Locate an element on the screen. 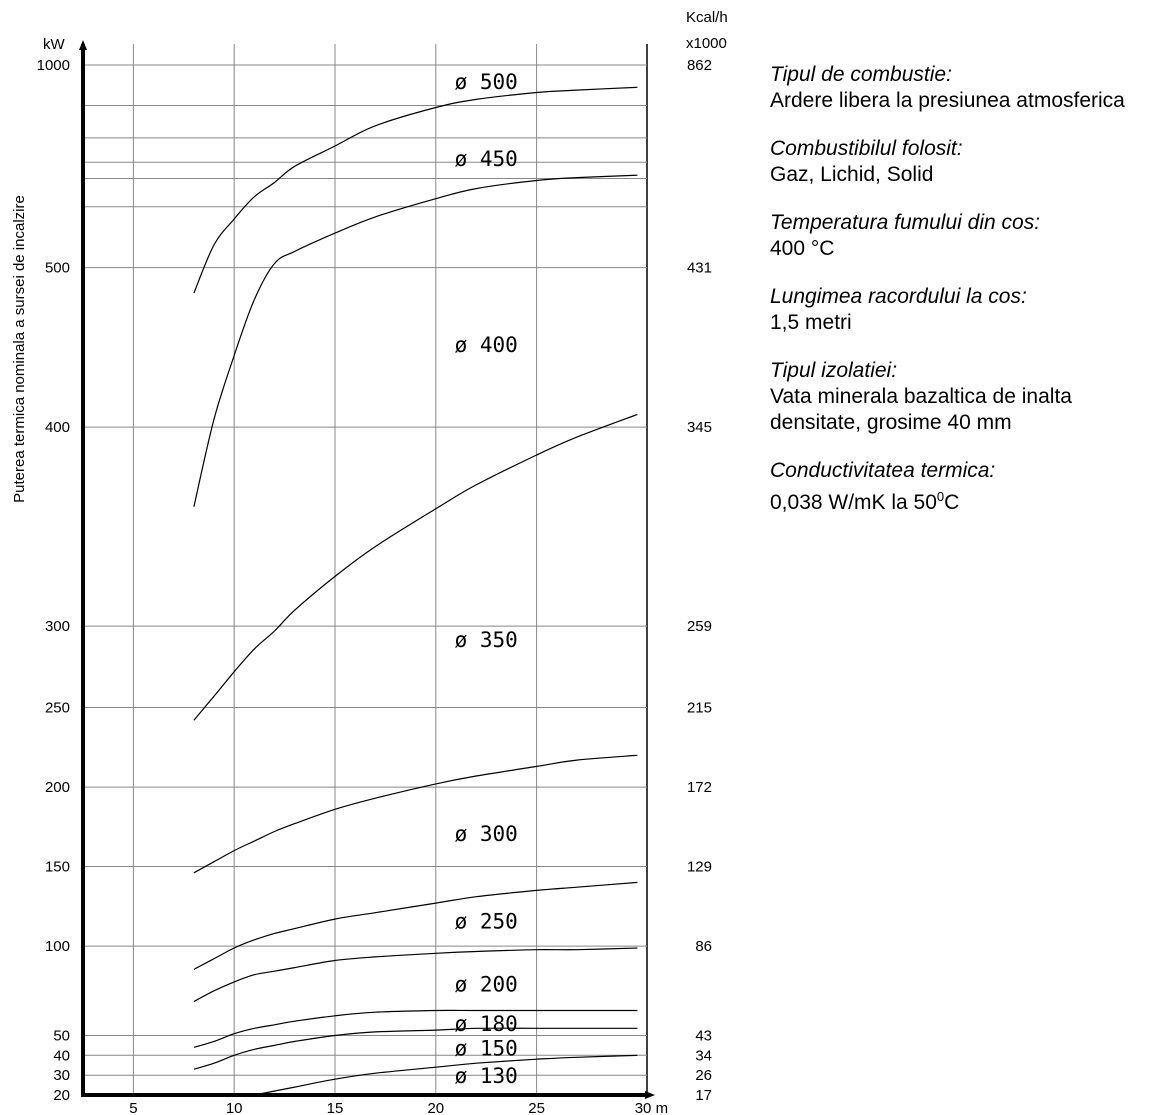  spec-label: Tipul izolatiei: is located at coordinates (834, 370).